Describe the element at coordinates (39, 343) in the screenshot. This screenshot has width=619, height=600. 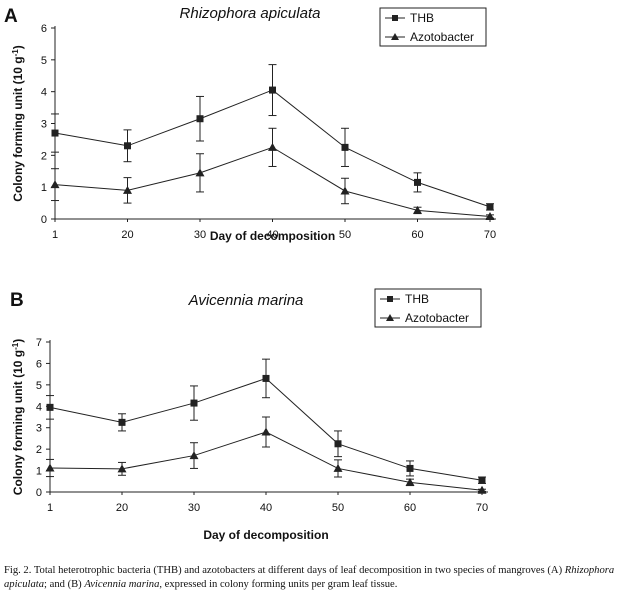
I see `y-tick-label: 7` at that location.